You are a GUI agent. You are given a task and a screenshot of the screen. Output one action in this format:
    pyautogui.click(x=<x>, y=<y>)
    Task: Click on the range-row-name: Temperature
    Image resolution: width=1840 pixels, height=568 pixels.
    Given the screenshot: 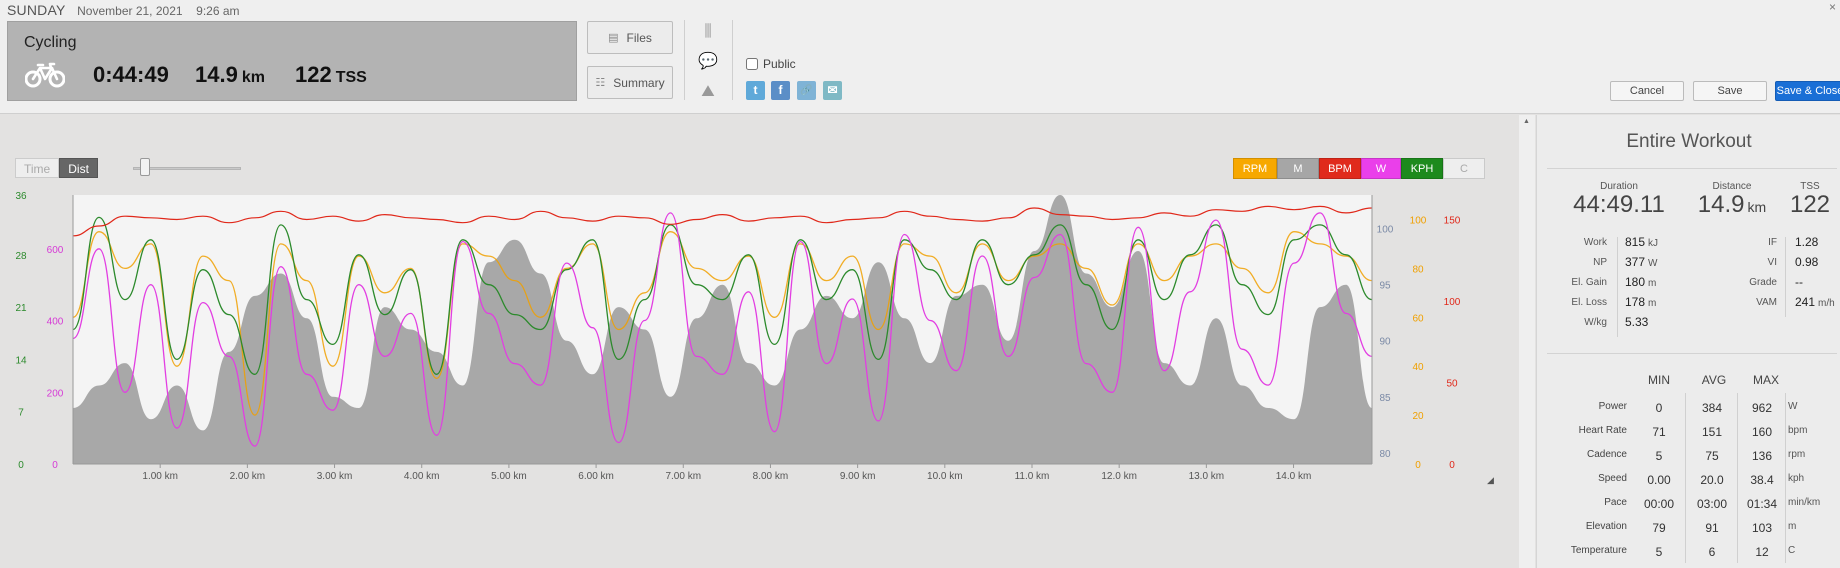 What is the action you would take?
    pyautogui.click(x=1598, y=550)
    